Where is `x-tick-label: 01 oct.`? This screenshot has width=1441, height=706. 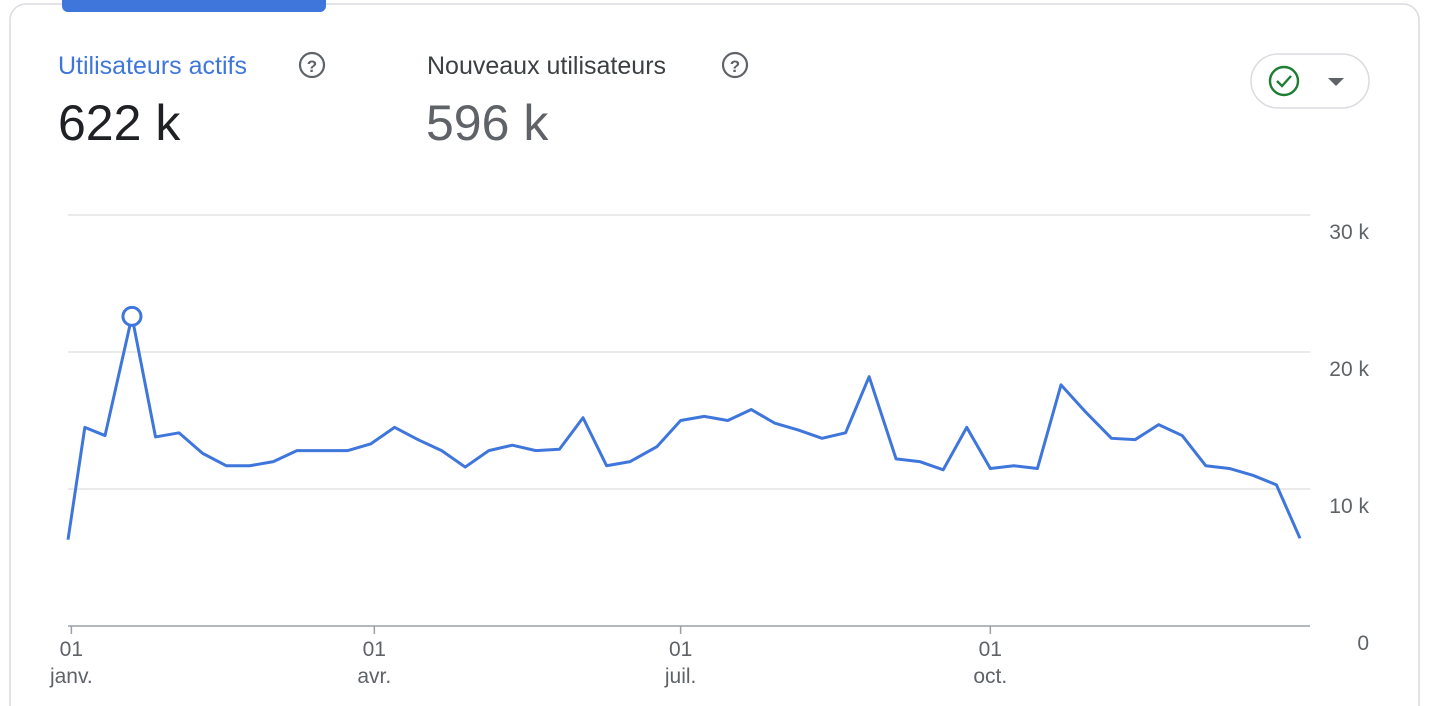
x-tick-label: 01 oct. is located at coordinates (990, 663).